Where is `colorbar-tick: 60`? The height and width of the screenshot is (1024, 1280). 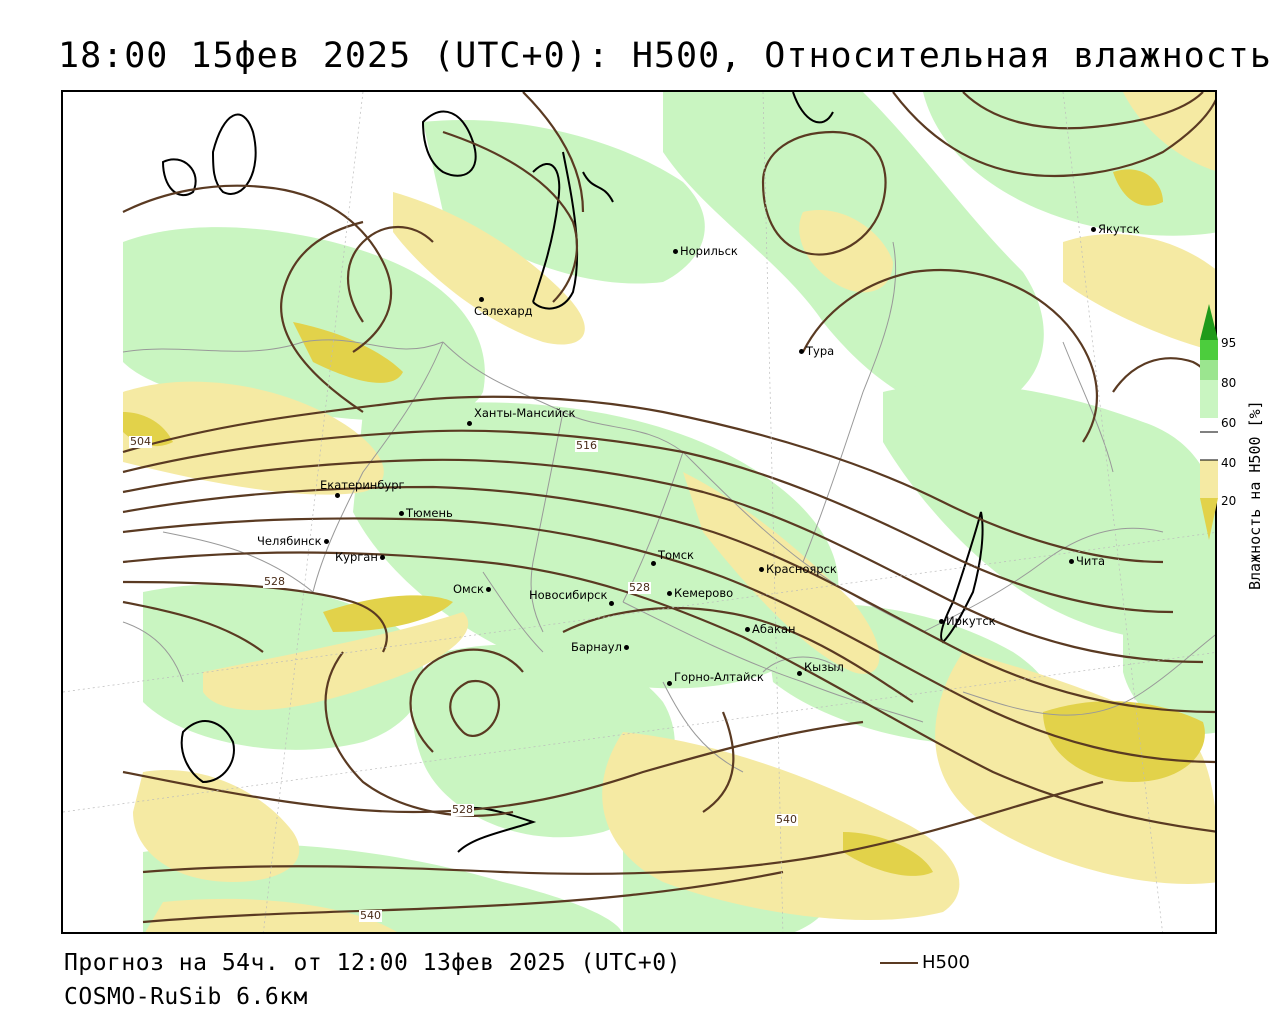
colorbar-tick: 60 is located at coordinates (1229, 423).